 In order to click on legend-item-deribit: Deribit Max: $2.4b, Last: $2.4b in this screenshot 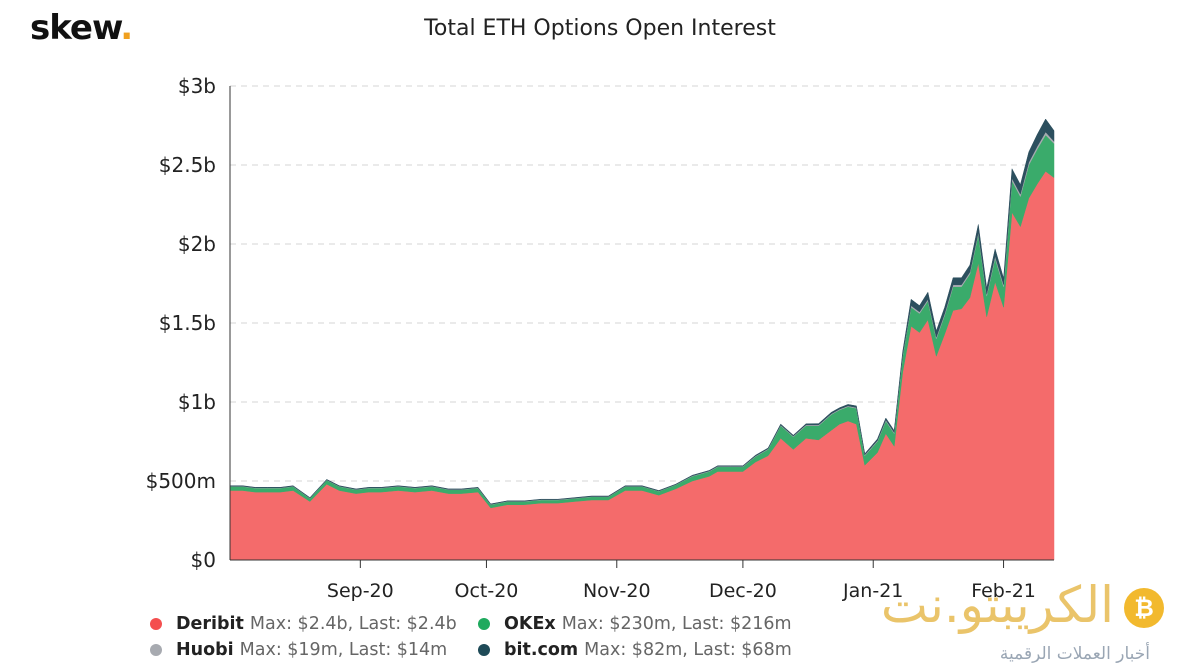, I will do `click(303, 624)`.